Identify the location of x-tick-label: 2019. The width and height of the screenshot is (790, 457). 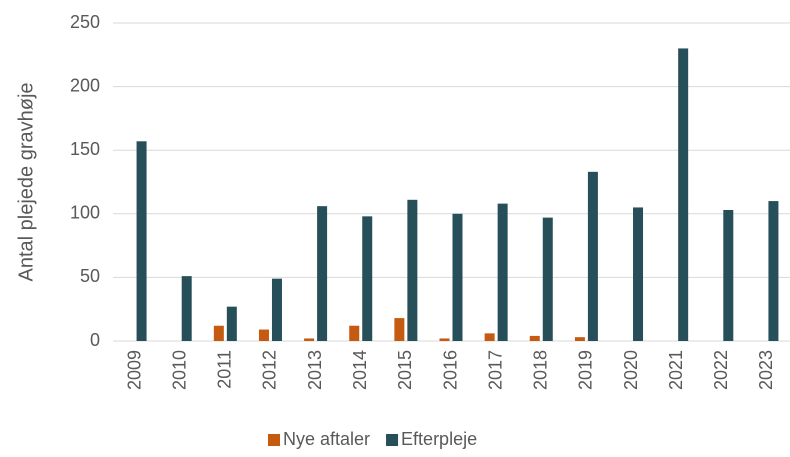
(586, 370).